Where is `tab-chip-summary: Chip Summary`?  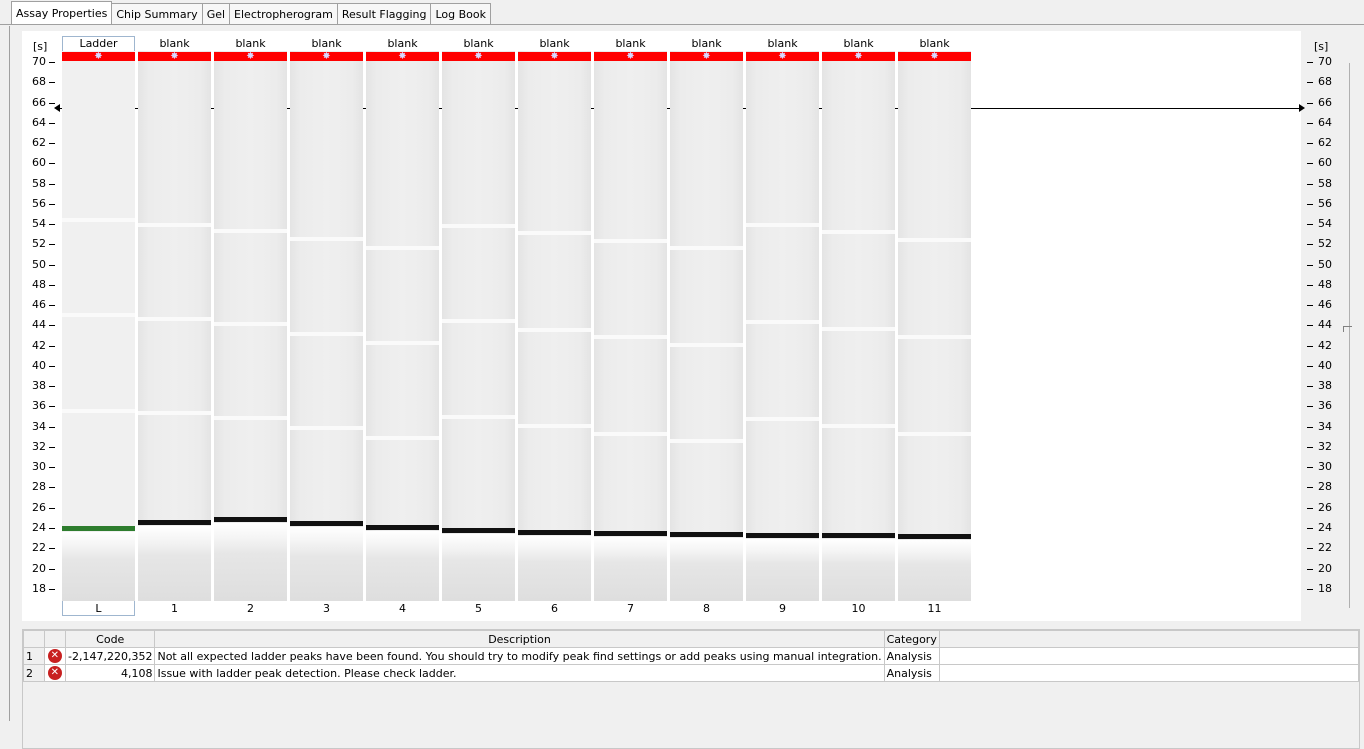
tab-chip-summary: Chip Summary is located at coordinates (157, 13).